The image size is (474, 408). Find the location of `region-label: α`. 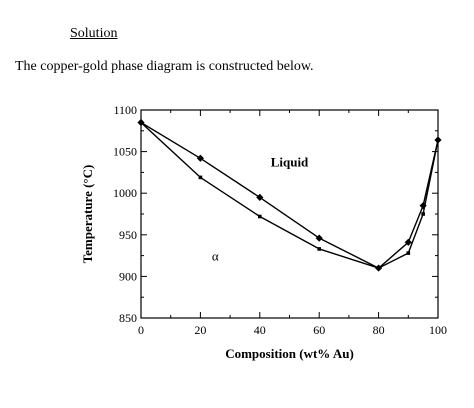

region-label: α is located at coordinates (215, 256).